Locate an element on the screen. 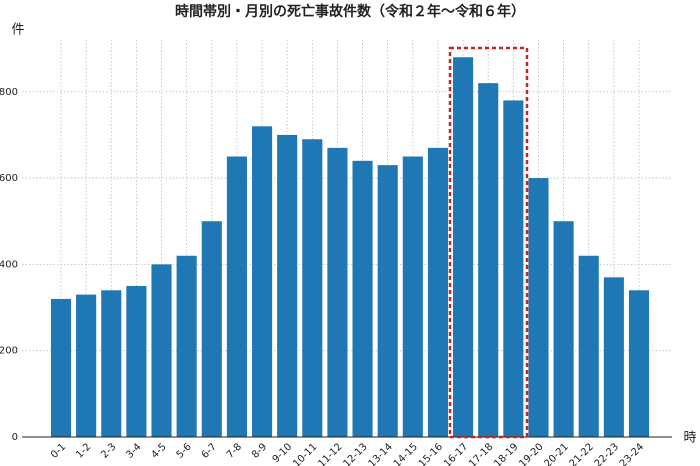  x-axis-label: 時 is located at coordinates (689, 438).